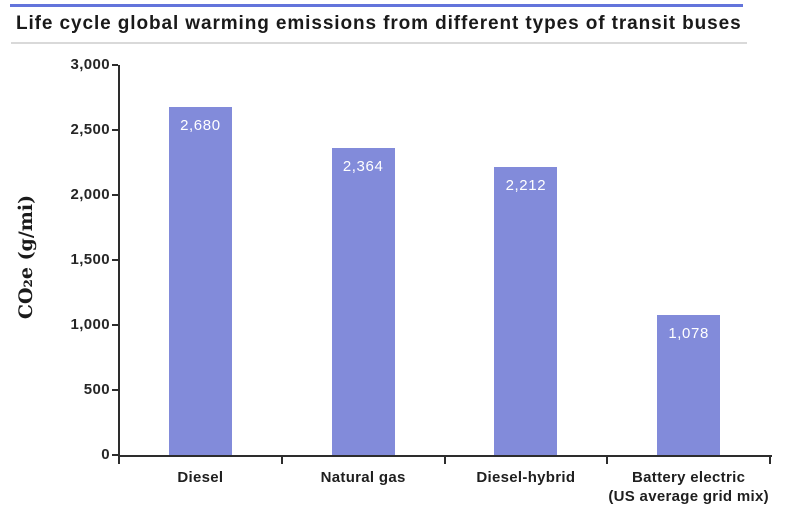 The height and width of the screenshot is (511, 800). What do you see at coordinates (90, 64) in the screenshot?
I see `y-axis-tick-label: 3,000` at bounding box center [90, 64].